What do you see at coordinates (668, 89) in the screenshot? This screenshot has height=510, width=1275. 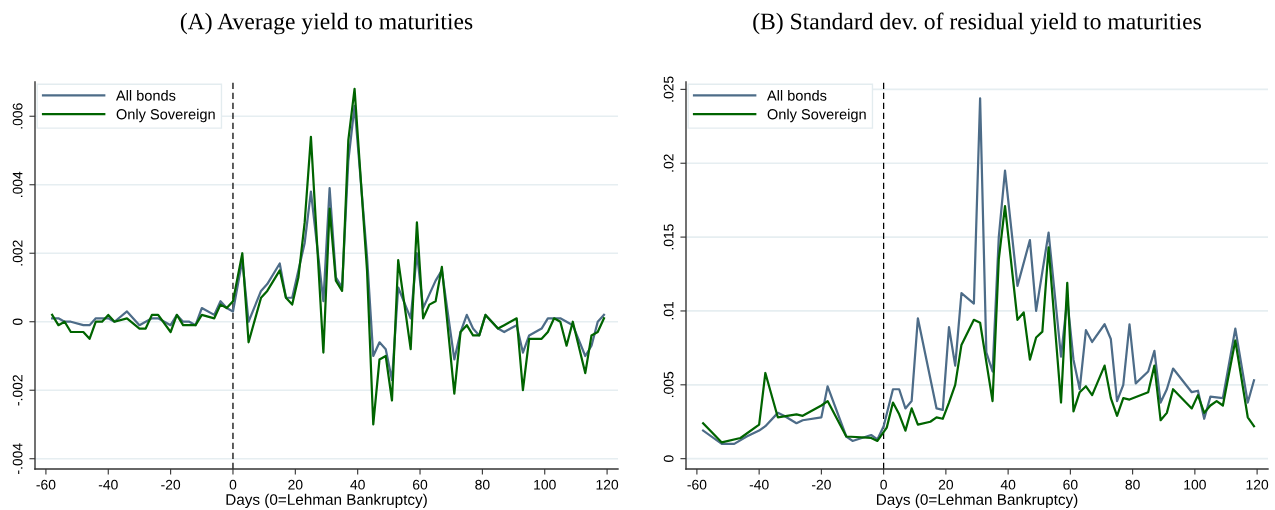 I see `y-tick-label: .025` at bounding box center [668, 89].